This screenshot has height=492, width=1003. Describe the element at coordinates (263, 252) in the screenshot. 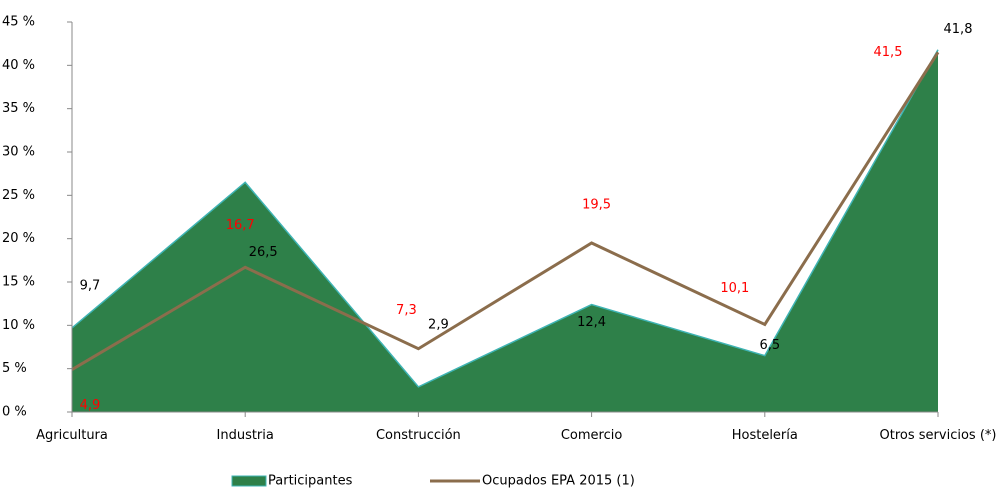

I see `data-label: 26,5` at that location.